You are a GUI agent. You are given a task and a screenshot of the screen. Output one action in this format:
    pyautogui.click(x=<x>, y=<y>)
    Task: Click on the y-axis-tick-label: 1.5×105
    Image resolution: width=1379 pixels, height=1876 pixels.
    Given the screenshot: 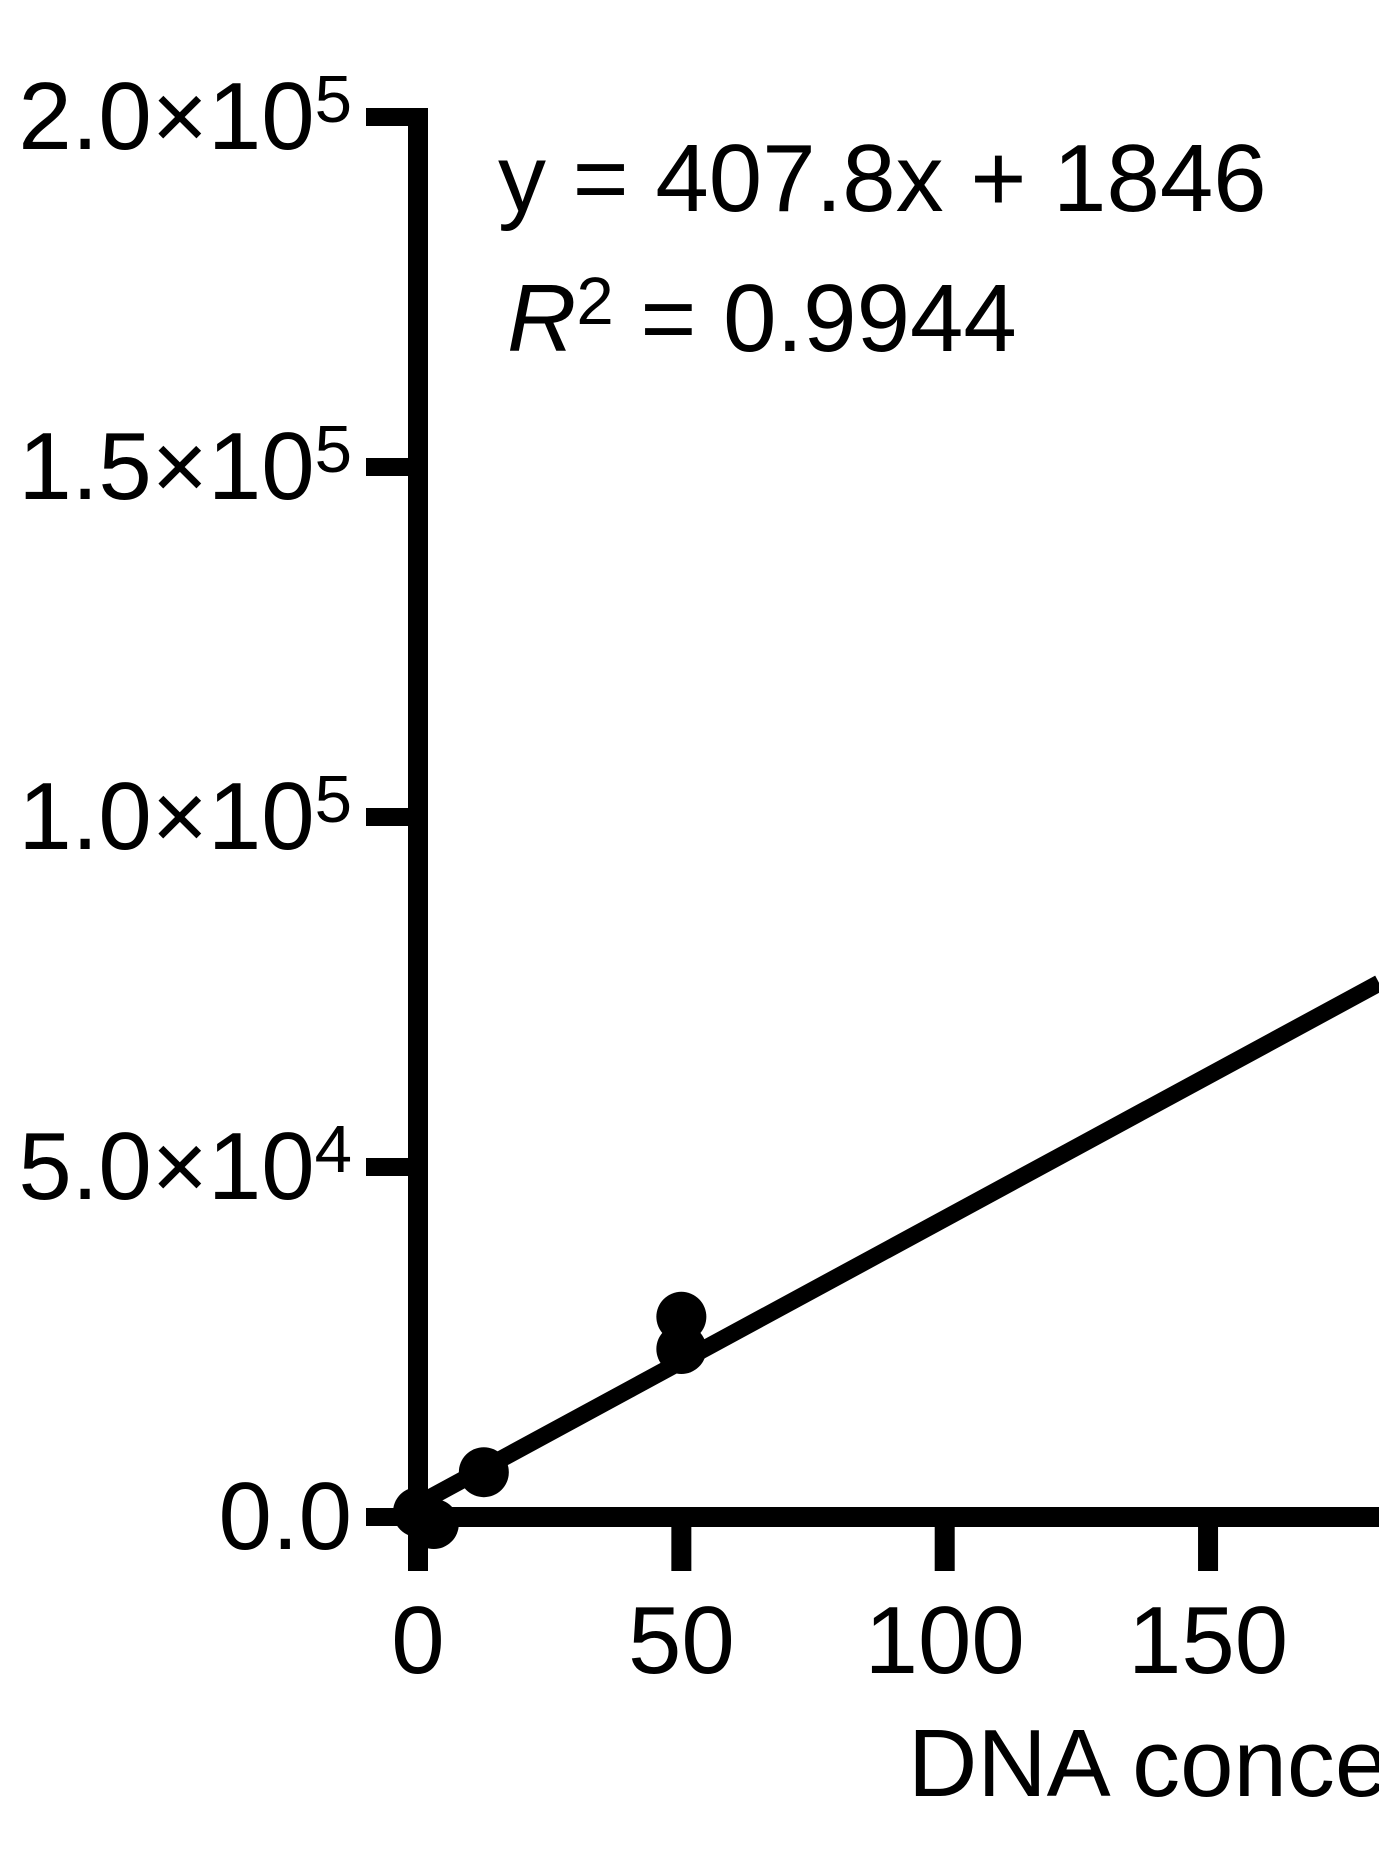 What is the action you would take?
    pyautogui.click(x=176, y=465)
    